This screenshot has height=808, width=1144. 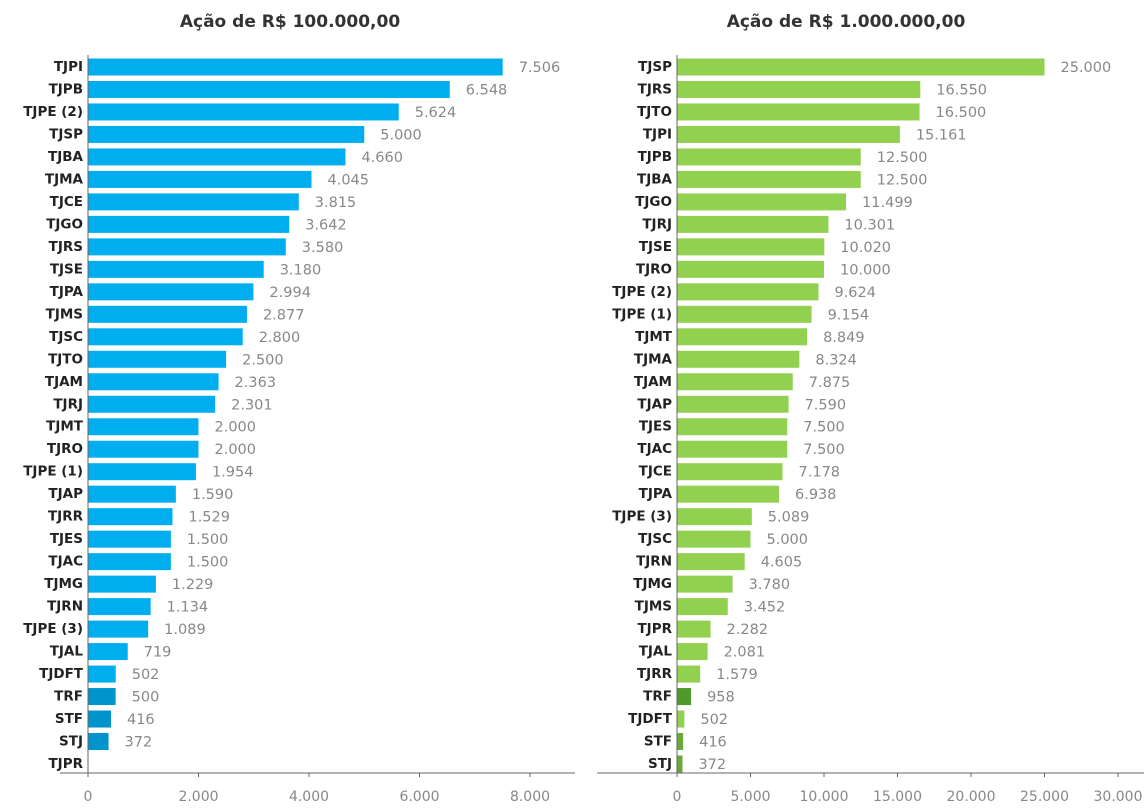 What do you see at coordinates (53, 629) in the screenshot?
I see `category-label: TJPE (3)` at bounding box center [53, 629].